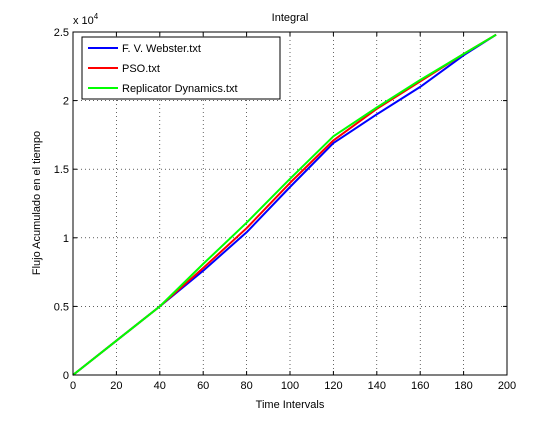  What do you see at coordinates (420, 386) in the screenshot?
I see `x-tick-label: 160` at bounding box center [420, 386].